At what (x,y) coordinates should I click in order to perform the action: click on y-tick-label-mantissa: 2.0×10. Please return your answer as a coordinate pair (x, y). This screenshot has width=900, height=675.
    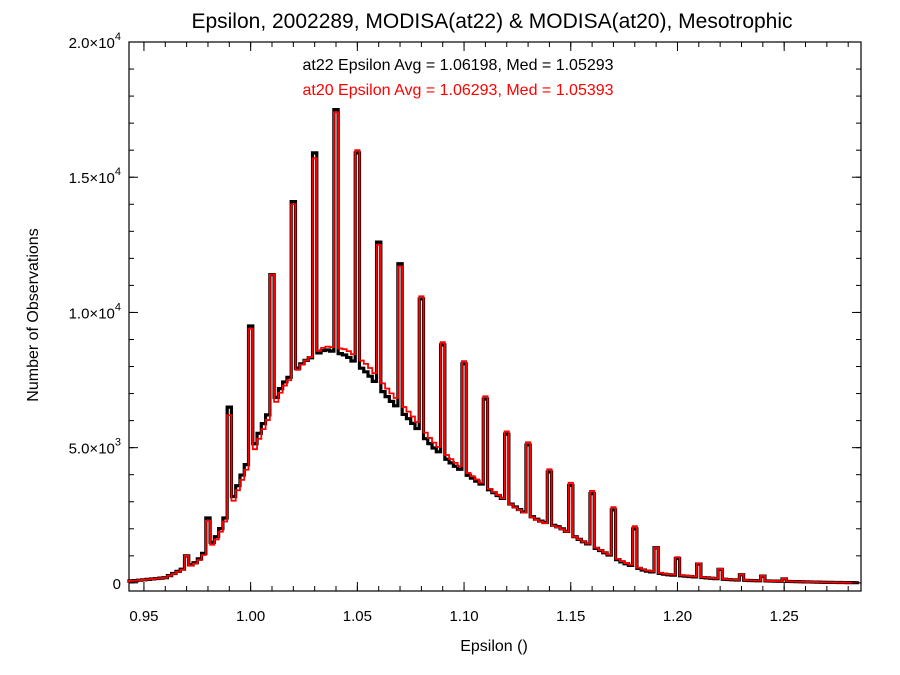
    Looking at the image, I should click on (92, 43).